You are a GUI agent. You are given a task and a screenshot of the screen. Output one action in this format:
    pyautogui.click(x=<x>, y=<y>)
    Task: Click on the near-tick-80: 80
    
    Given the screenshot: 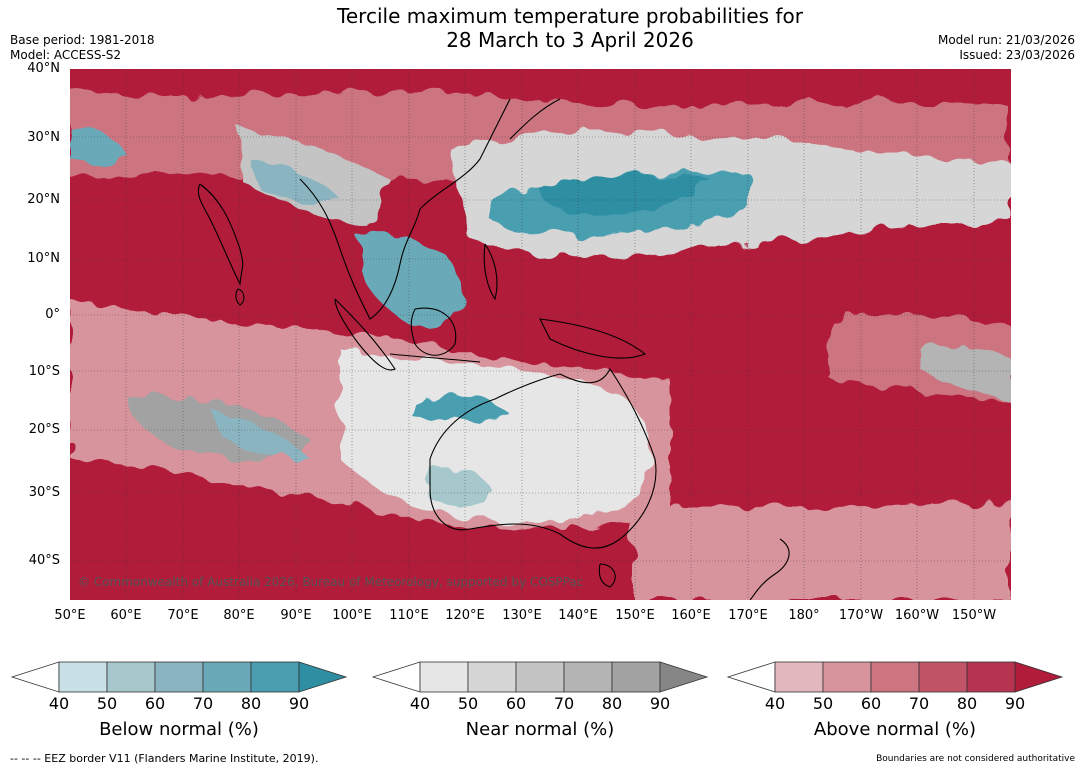 What is the action you would take?
    pyautogui.click(x=612, y=703)
    